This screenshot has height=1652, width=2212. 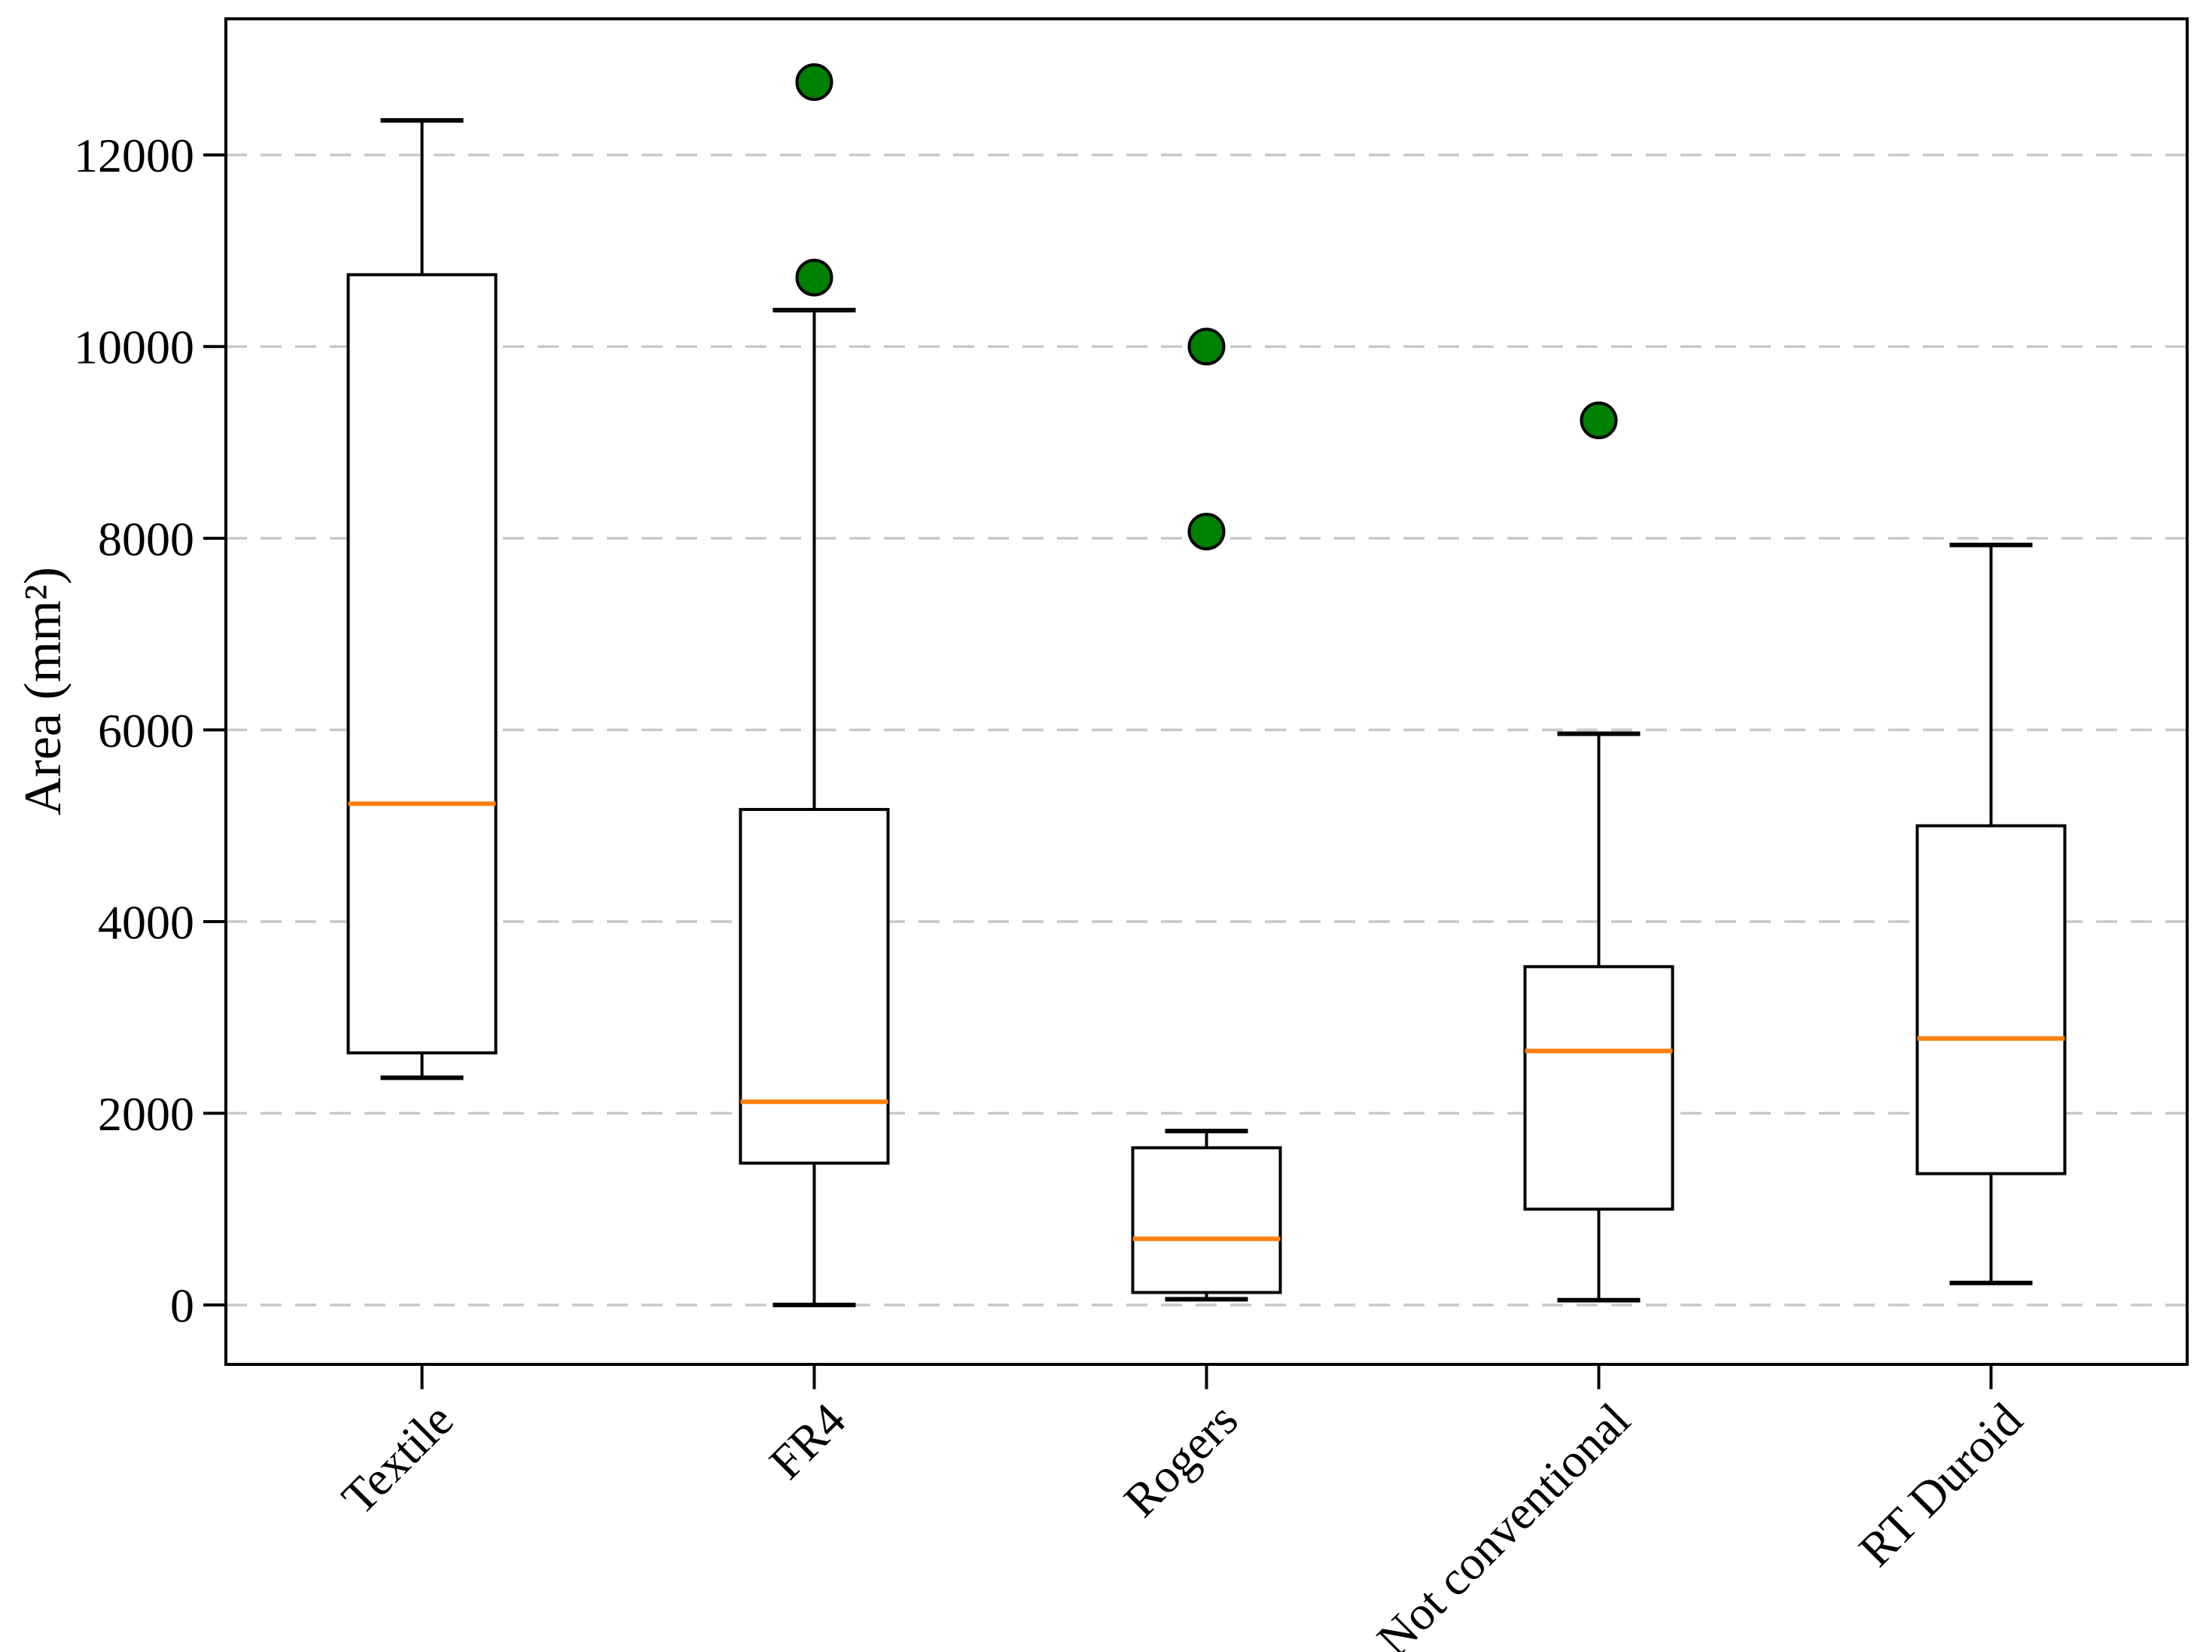 What do you see at coordinates (1503, 1523) in the screenshot?
I see `x-category-label-not-conventional: Not conventional` at bounding box center [1503, 1523].